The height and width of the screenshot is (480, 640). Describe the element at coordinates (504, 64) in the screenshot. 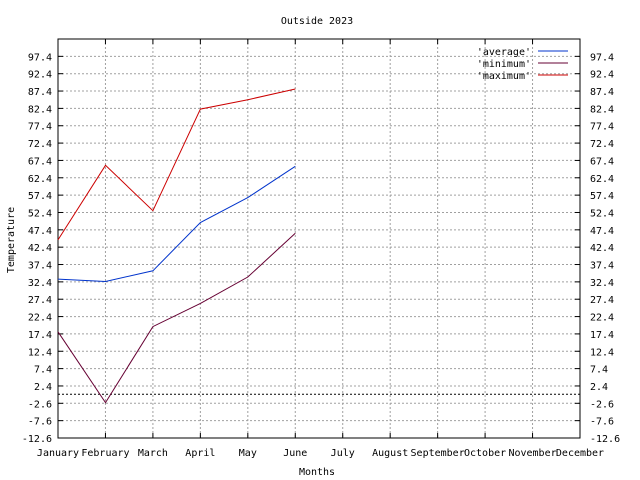

I see `legend-label: 'minimum'` at that location.